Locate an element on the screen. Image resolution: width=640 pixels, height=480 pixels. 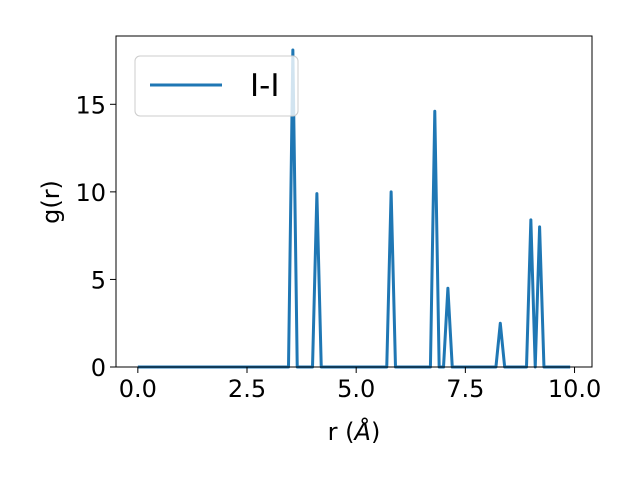
y-tick-label: 10 is located at coordinates (90, 193).